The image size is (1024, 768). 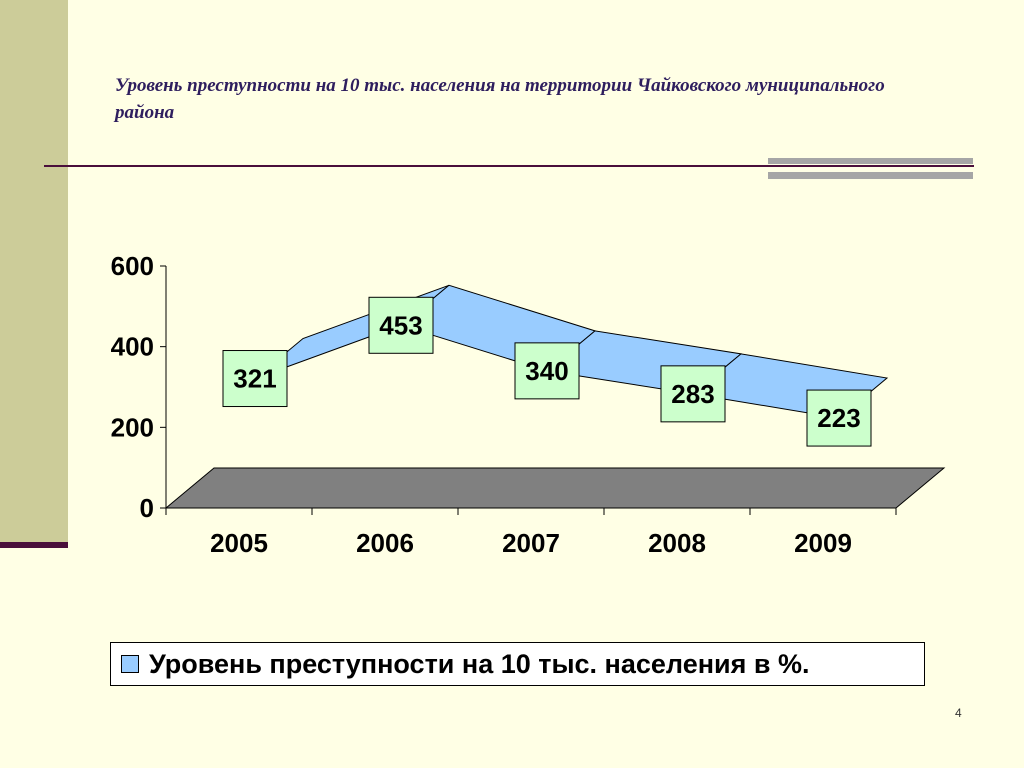 I want to click on title-divider-accent-lower, so click(x=870, y=175).